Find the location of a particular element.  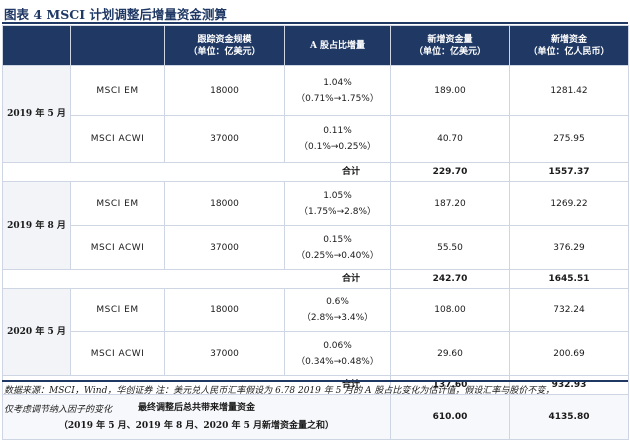

rmb-value: 1269.22 is located at coordinates (569, 203).